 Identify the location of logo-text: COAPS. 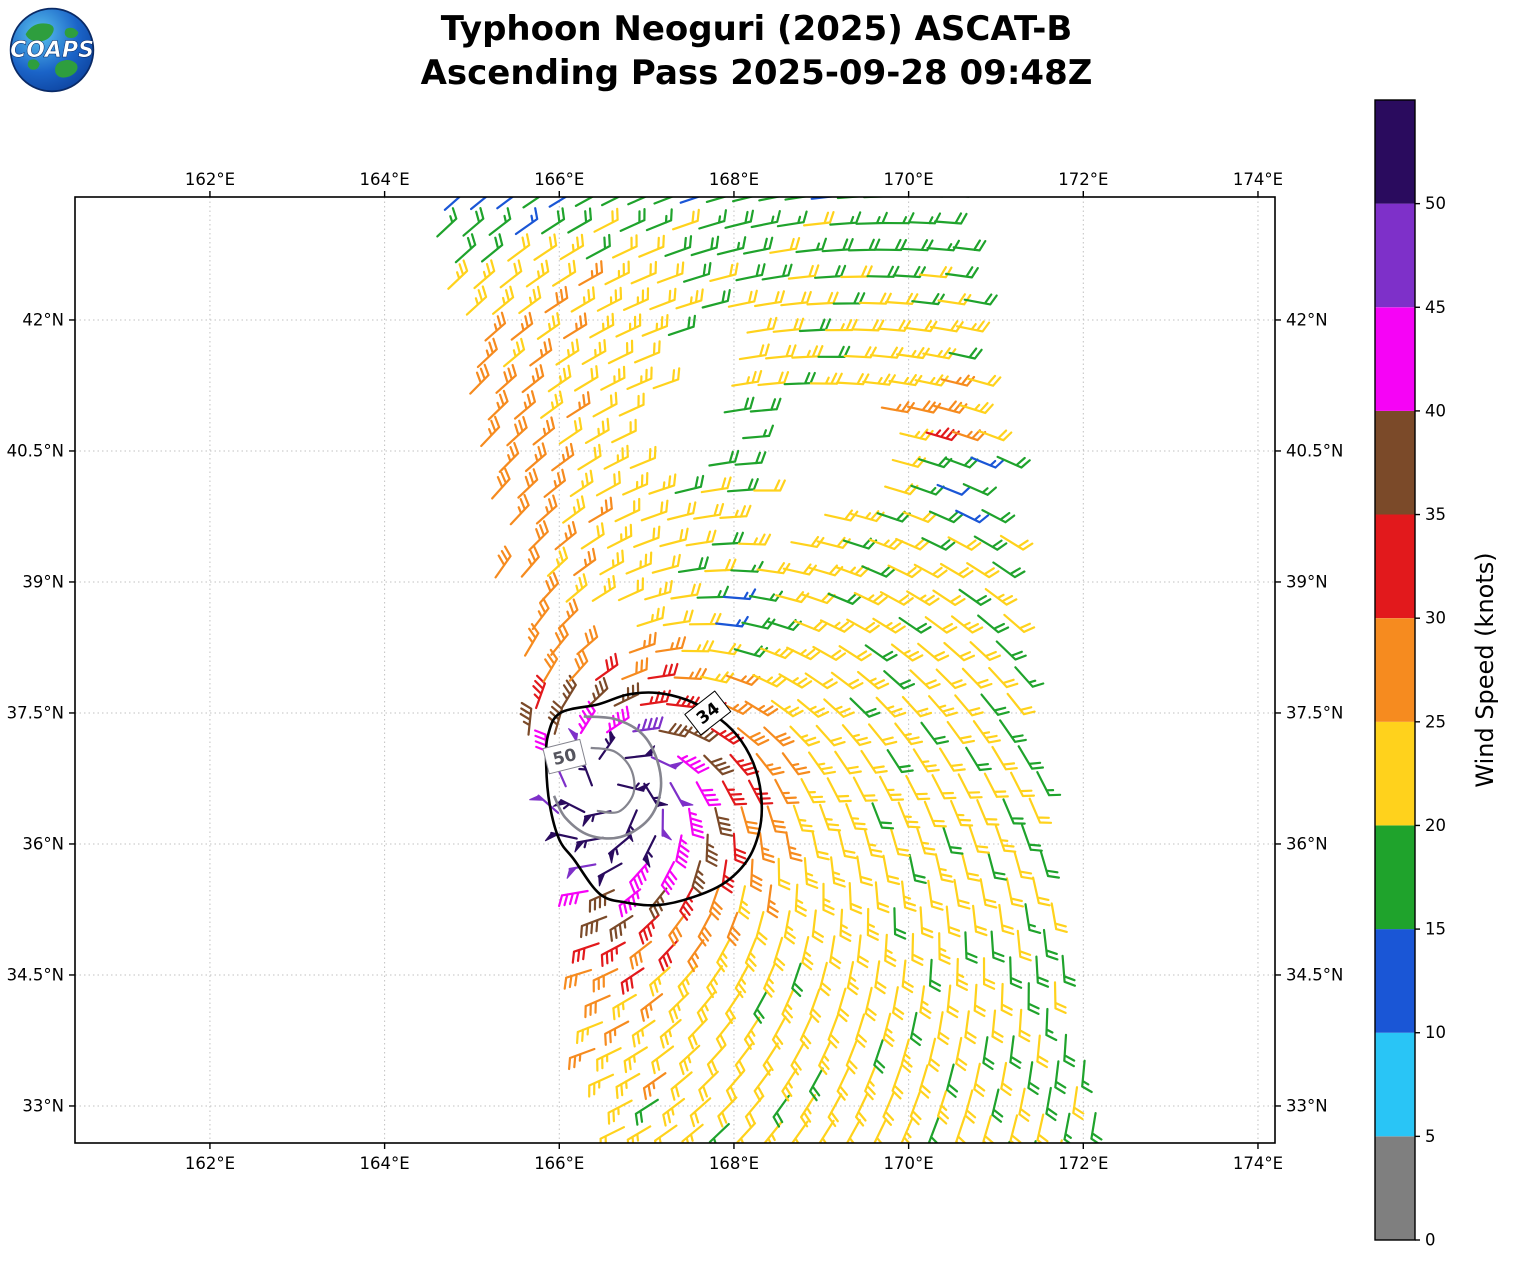
(52, 50).